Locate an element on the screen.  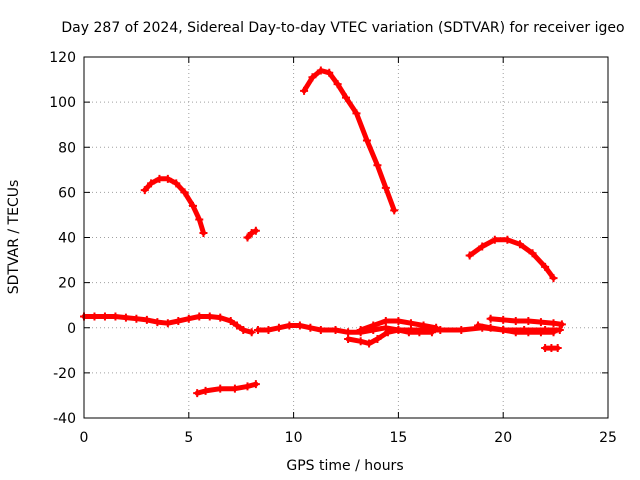
y-tick-label: 60 is located at coordinates (67, 193).